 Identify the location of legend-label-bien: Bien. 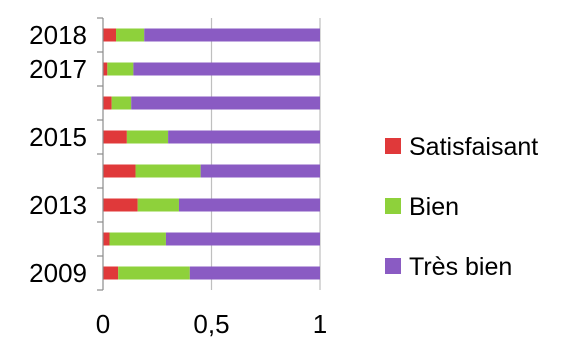
(434, 207).